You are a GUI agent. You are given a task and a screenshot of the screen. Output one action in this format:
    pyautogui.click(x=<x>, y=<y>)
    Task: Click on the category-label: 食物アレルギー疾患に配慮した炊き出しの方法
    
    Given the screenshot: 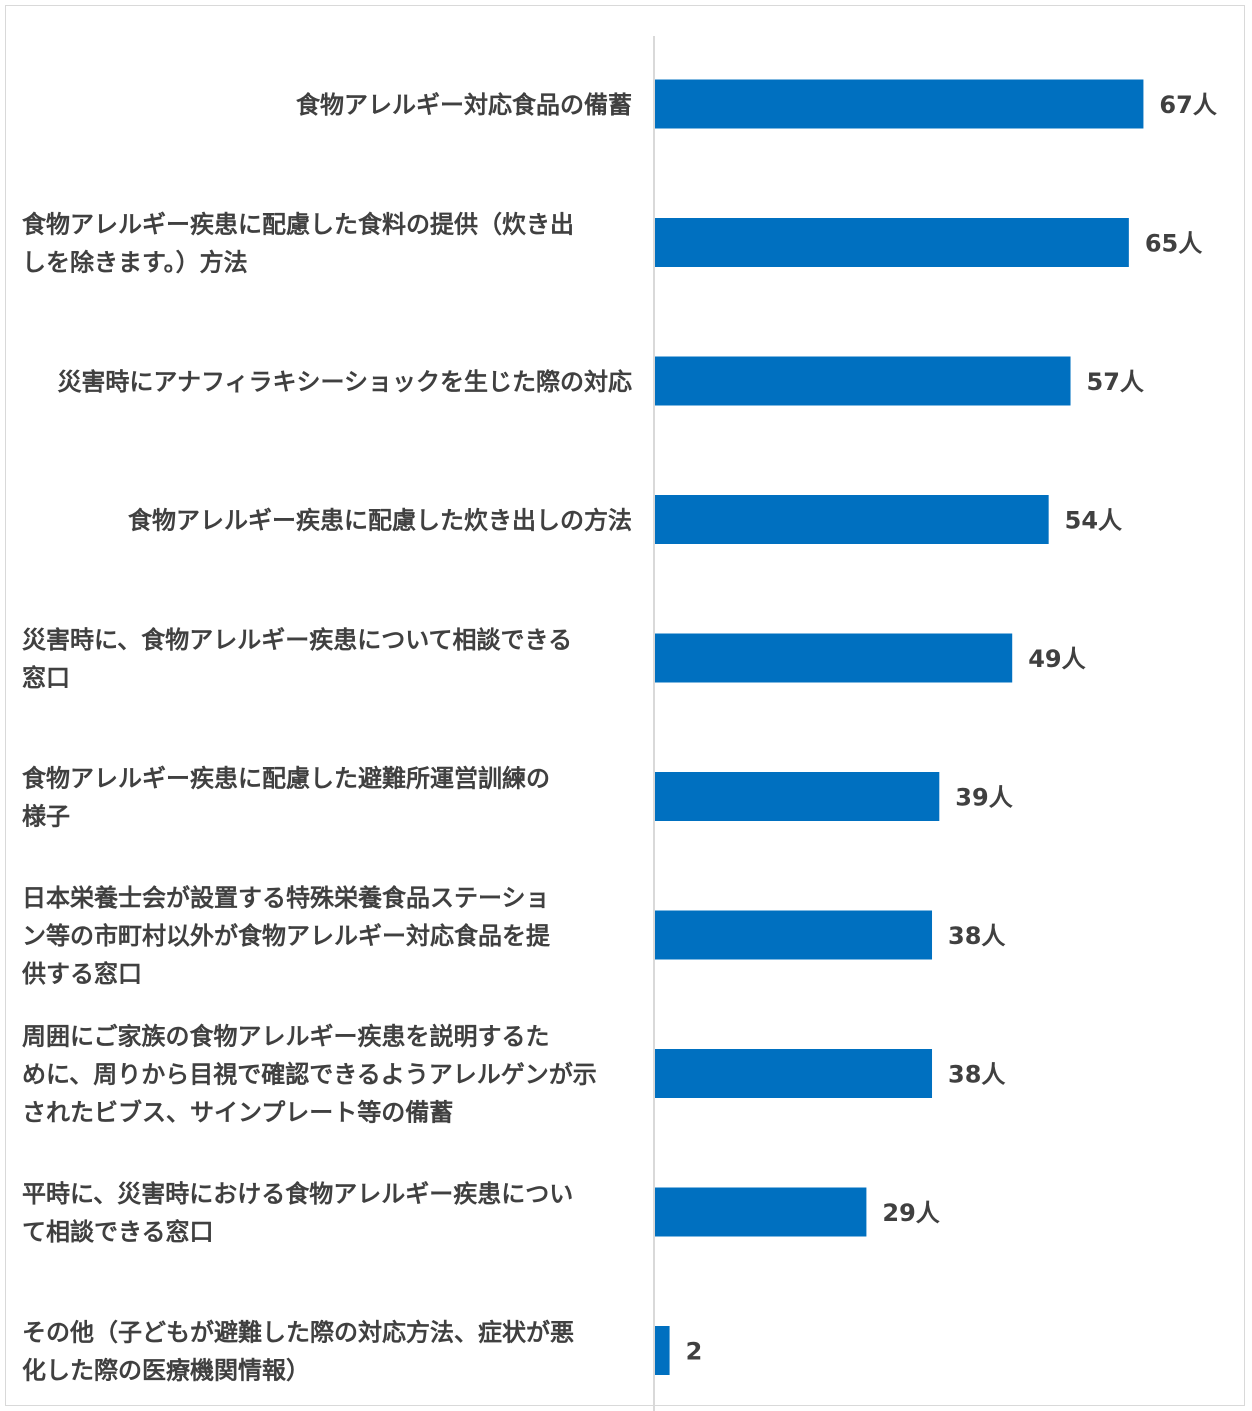 What is the action you would take?
    pyautogui.click(x=380, y=521)
    